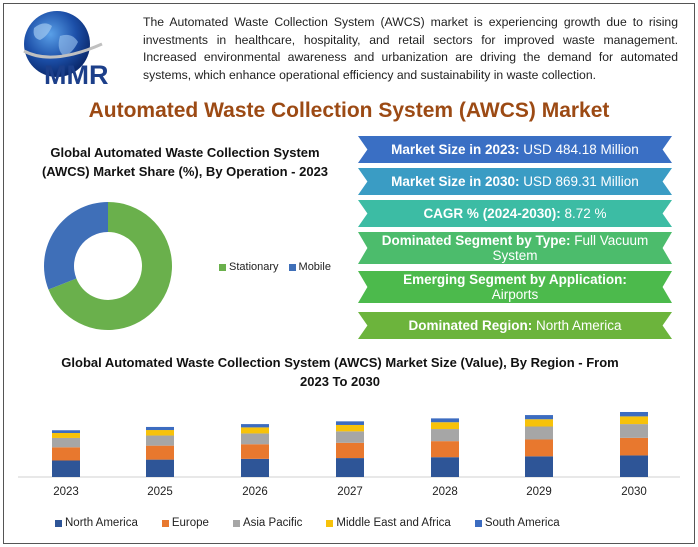 The image size is (698, 547). Describe the element at coordinates (539, 417) in the screenshot. I see `bar-segment-south-america-2029` at that location.